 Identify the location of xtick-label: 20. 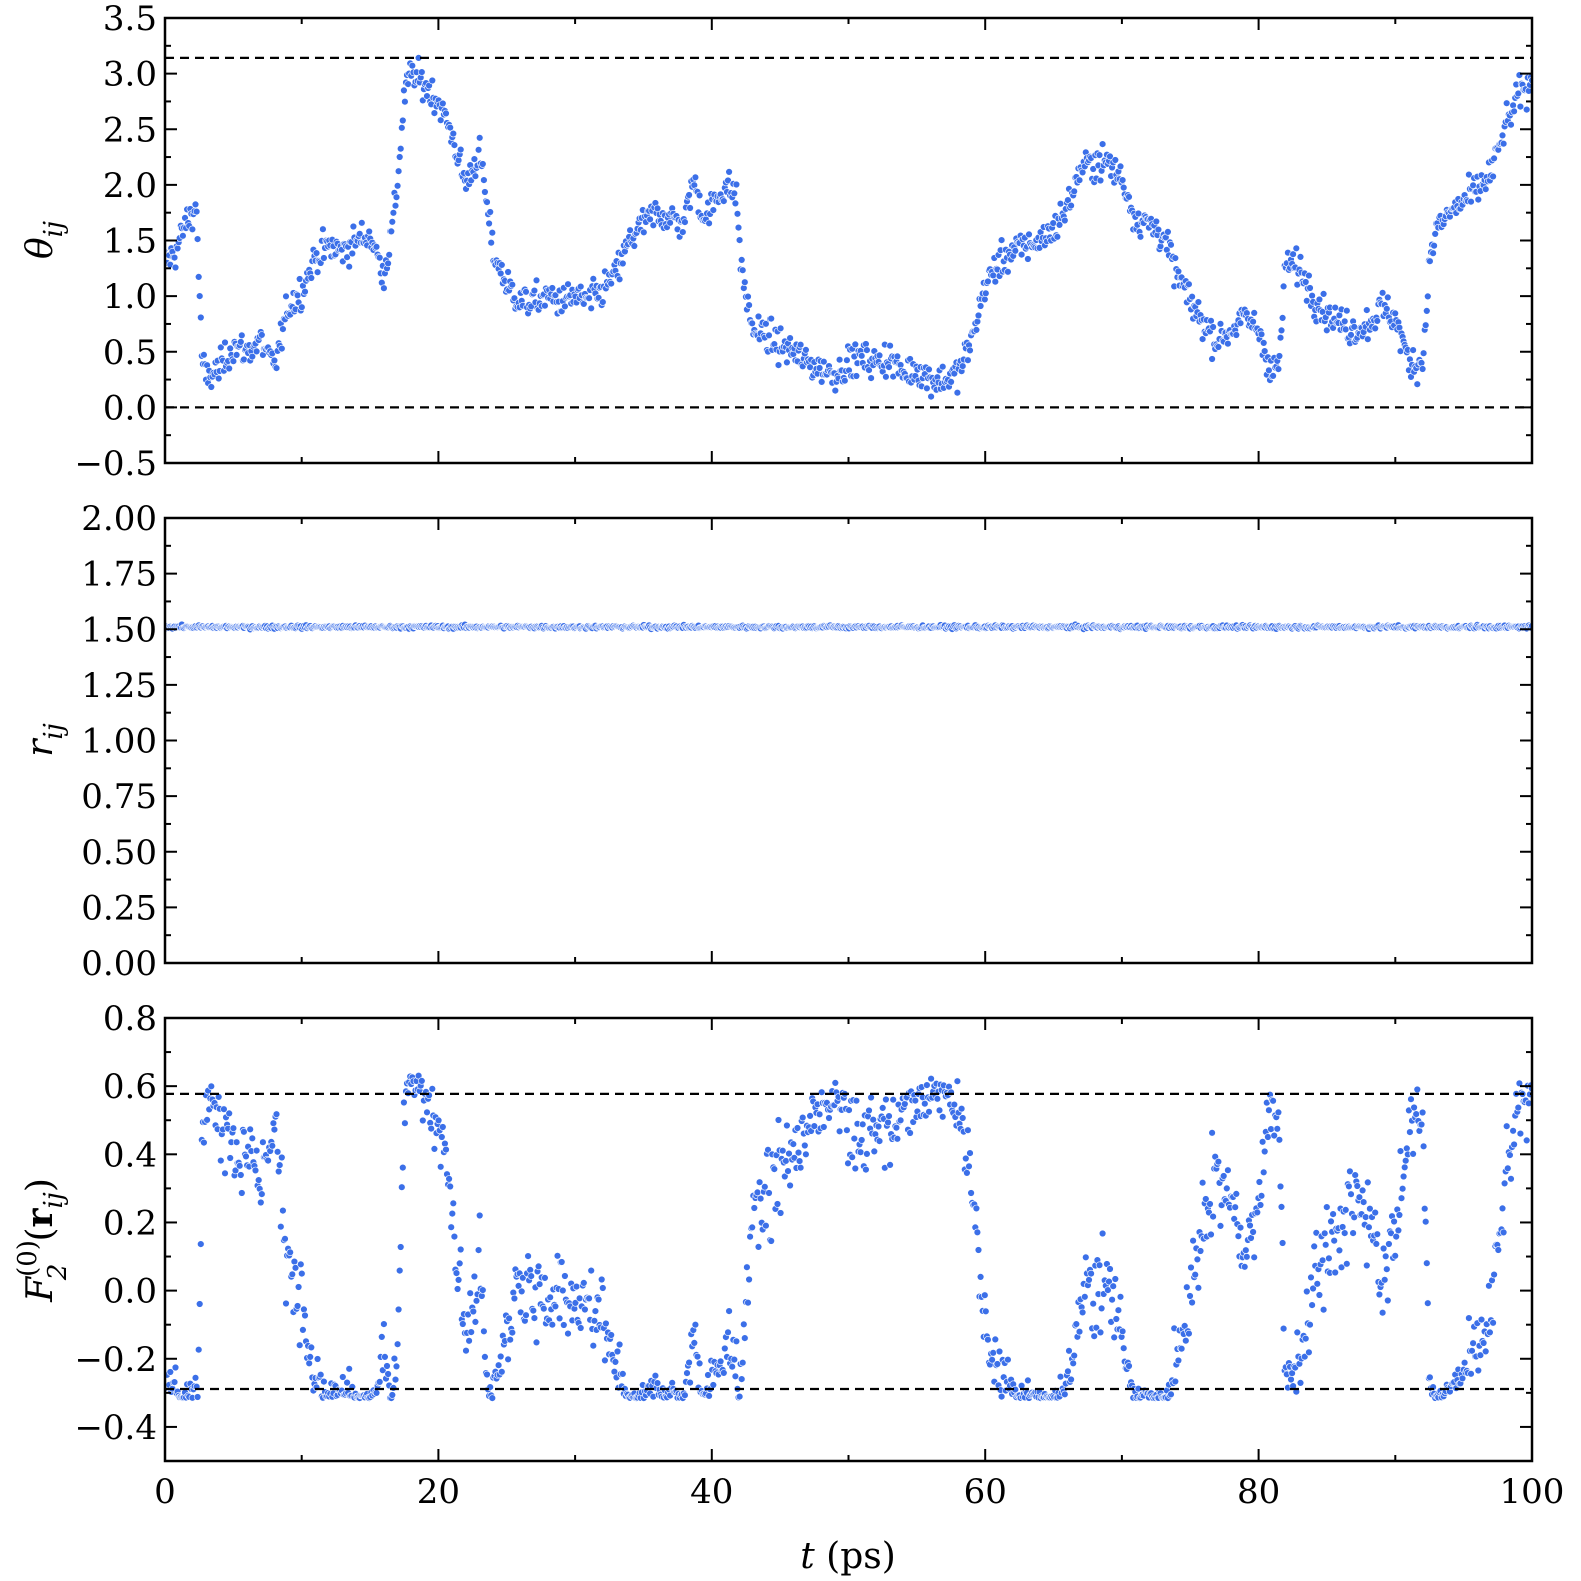
(438, 1492).